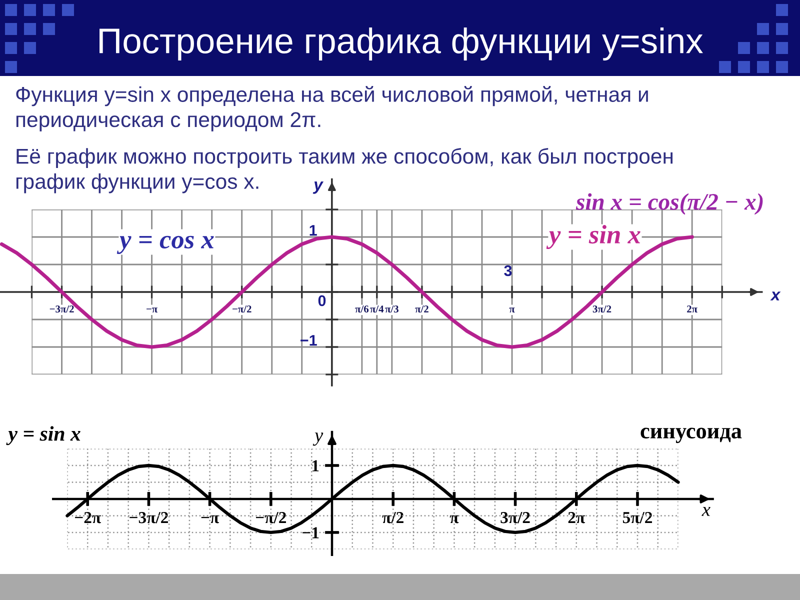 This screenshot has width=800, height=600. I want to click on chart-subtitle: Функция y=sin x определена на всей числовой прямой, четная и периодическая с периодом 2π., so click(332, 109).